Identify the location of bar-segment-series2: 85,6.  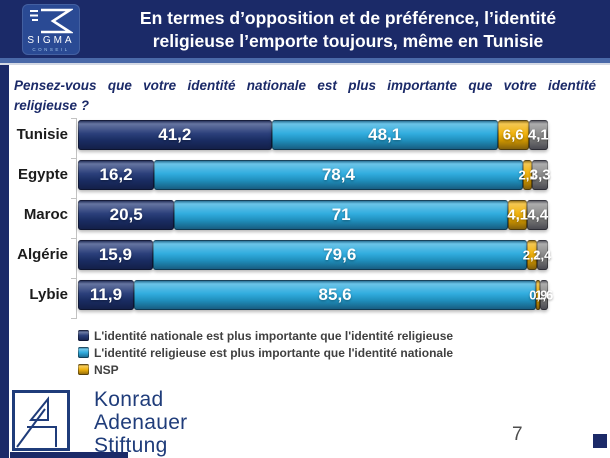
(335, 295).